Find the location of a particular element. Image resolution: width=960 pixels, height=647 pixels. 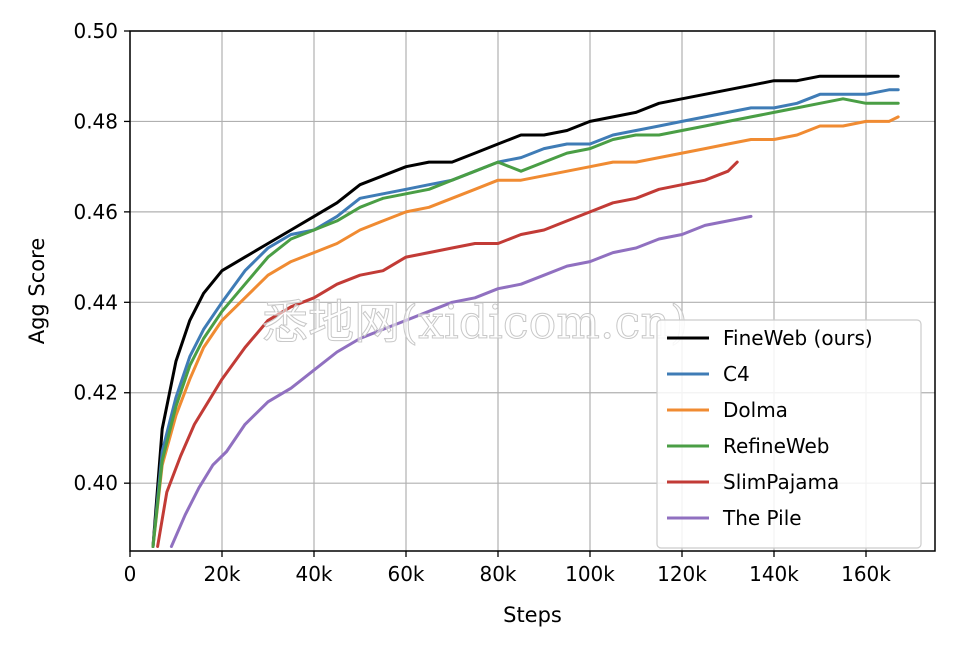

y-tick-label: 0.44 is located at coordinates (95, 302).